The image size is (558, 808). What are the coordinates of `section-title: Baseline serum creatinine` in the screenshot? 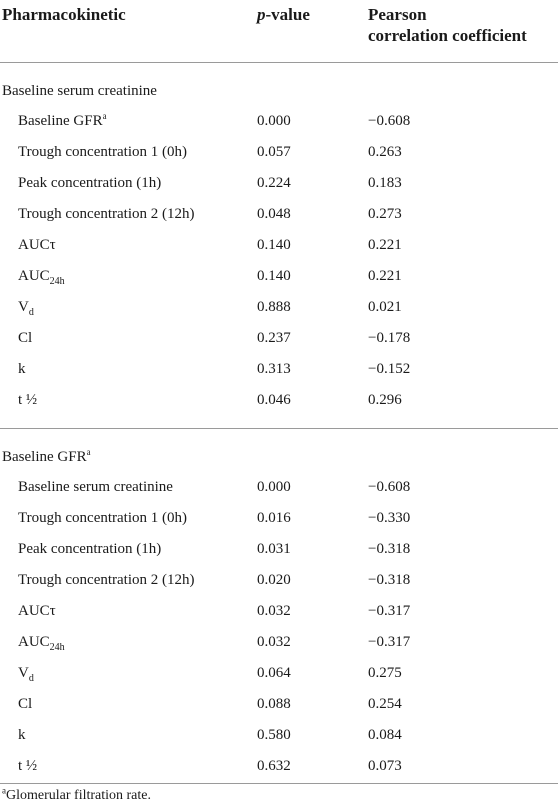 It's located at (79, 91).